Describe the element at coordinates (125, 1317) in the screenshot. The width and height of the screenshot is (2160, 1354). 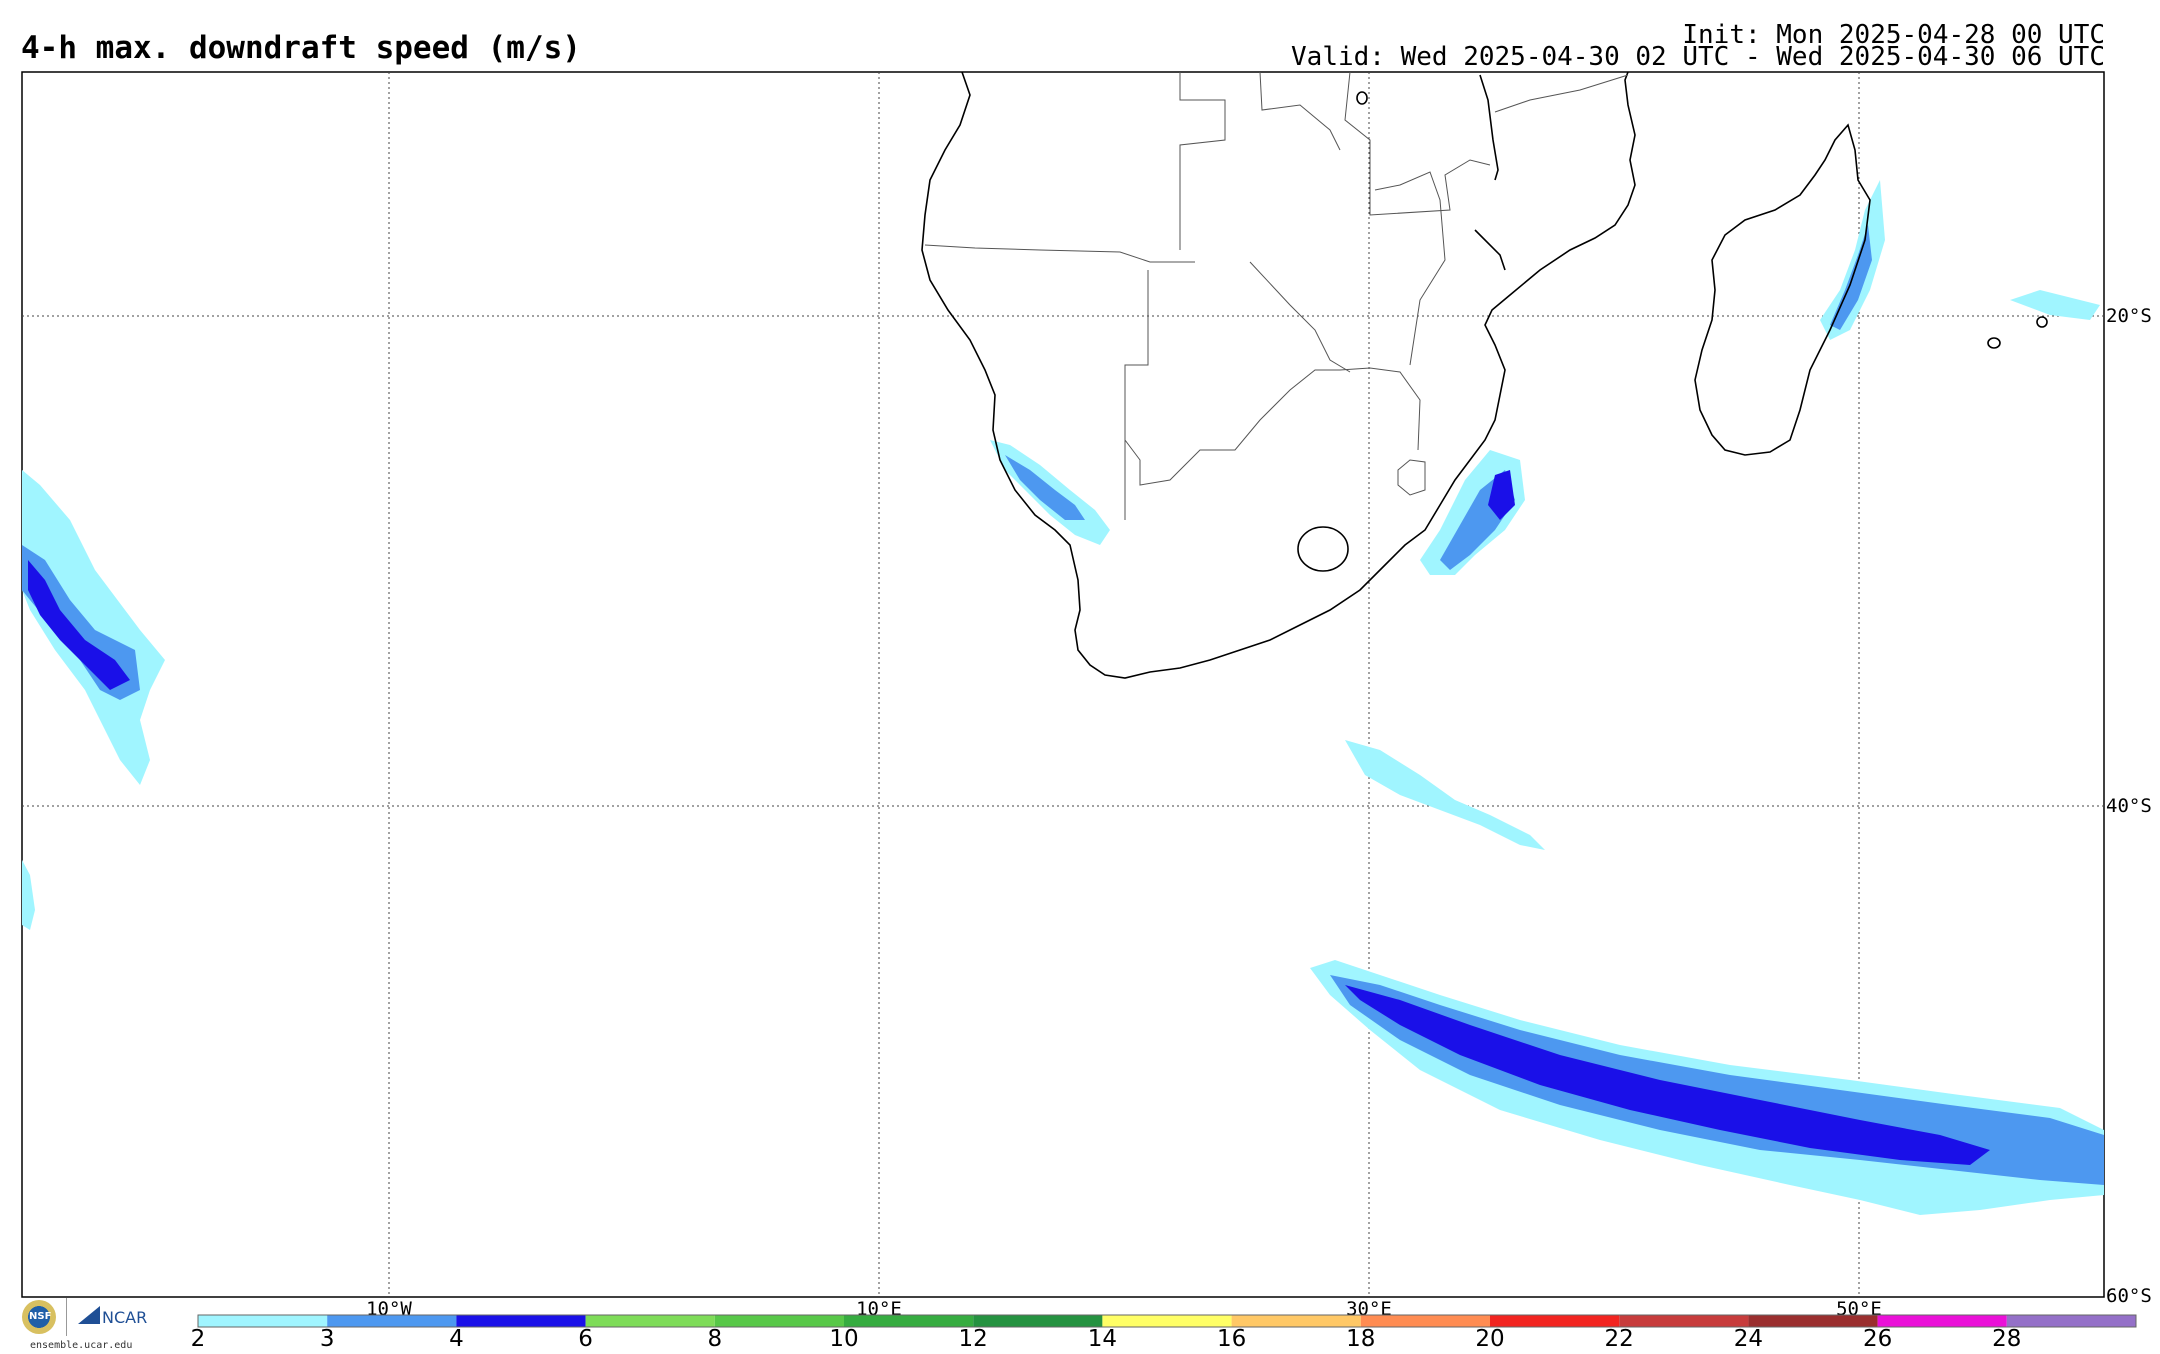
I see `ncar-logo-text: NCAR` at that location.